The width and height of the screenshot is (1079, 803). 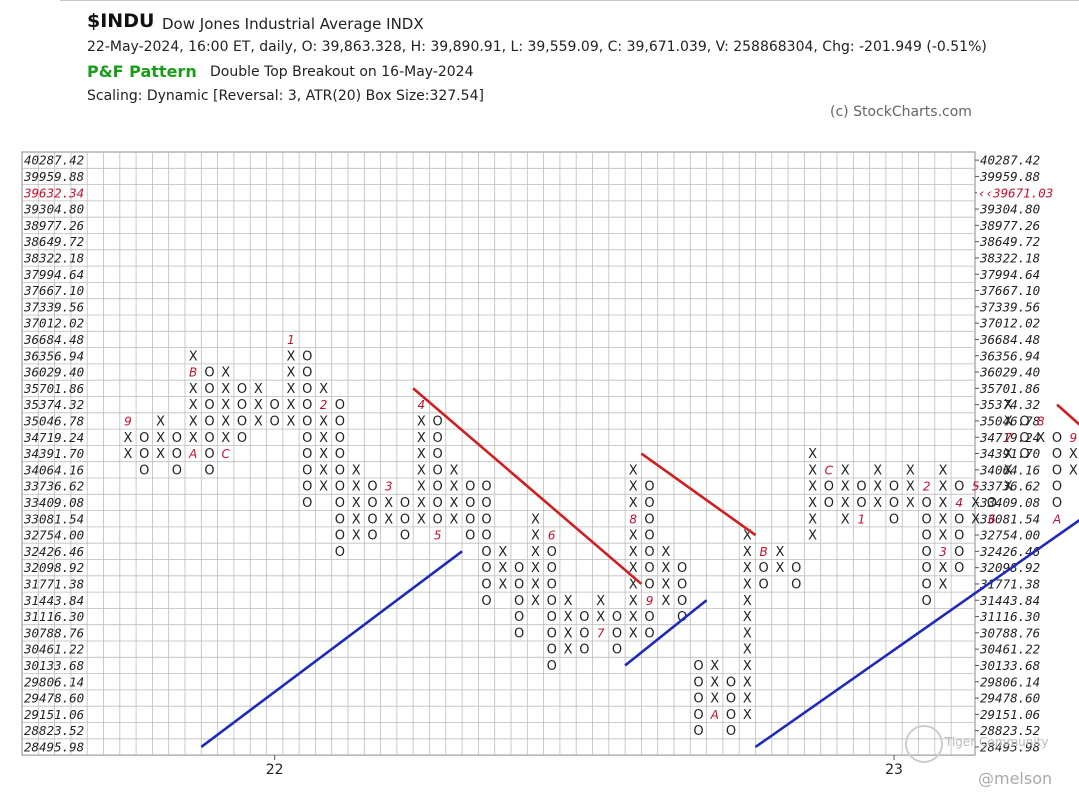 What do you see at coordinates (1009, 518) in the screenshot?
I see `price-tick-label-right: 33081.54` at bounding box center [1009, 518].